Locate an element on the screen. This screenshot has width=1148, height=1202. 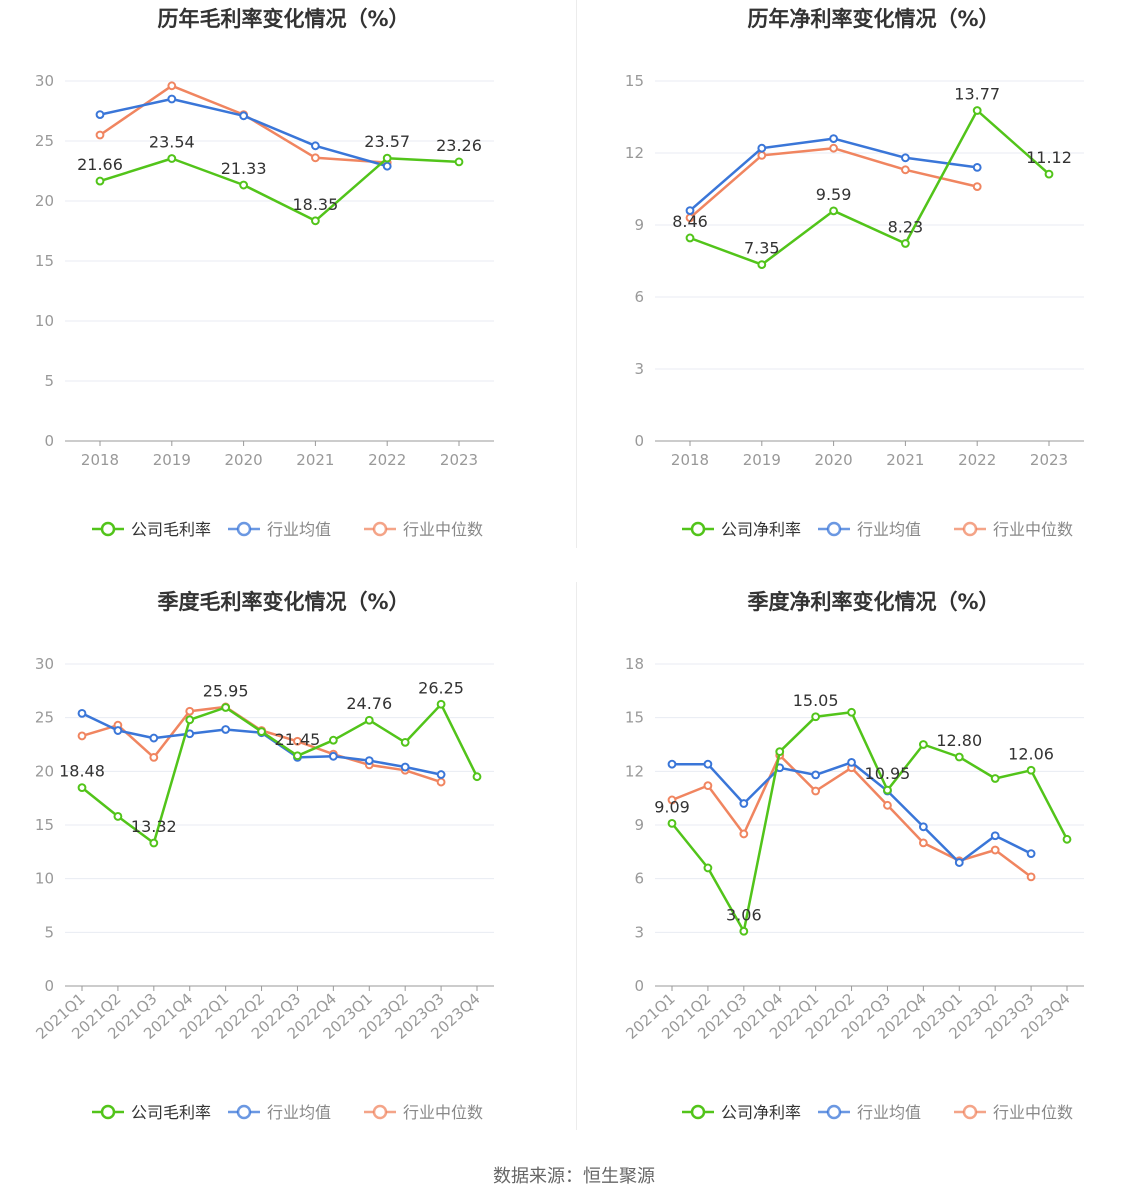
data-label: 23.54 is located at coordinates (172, 142).